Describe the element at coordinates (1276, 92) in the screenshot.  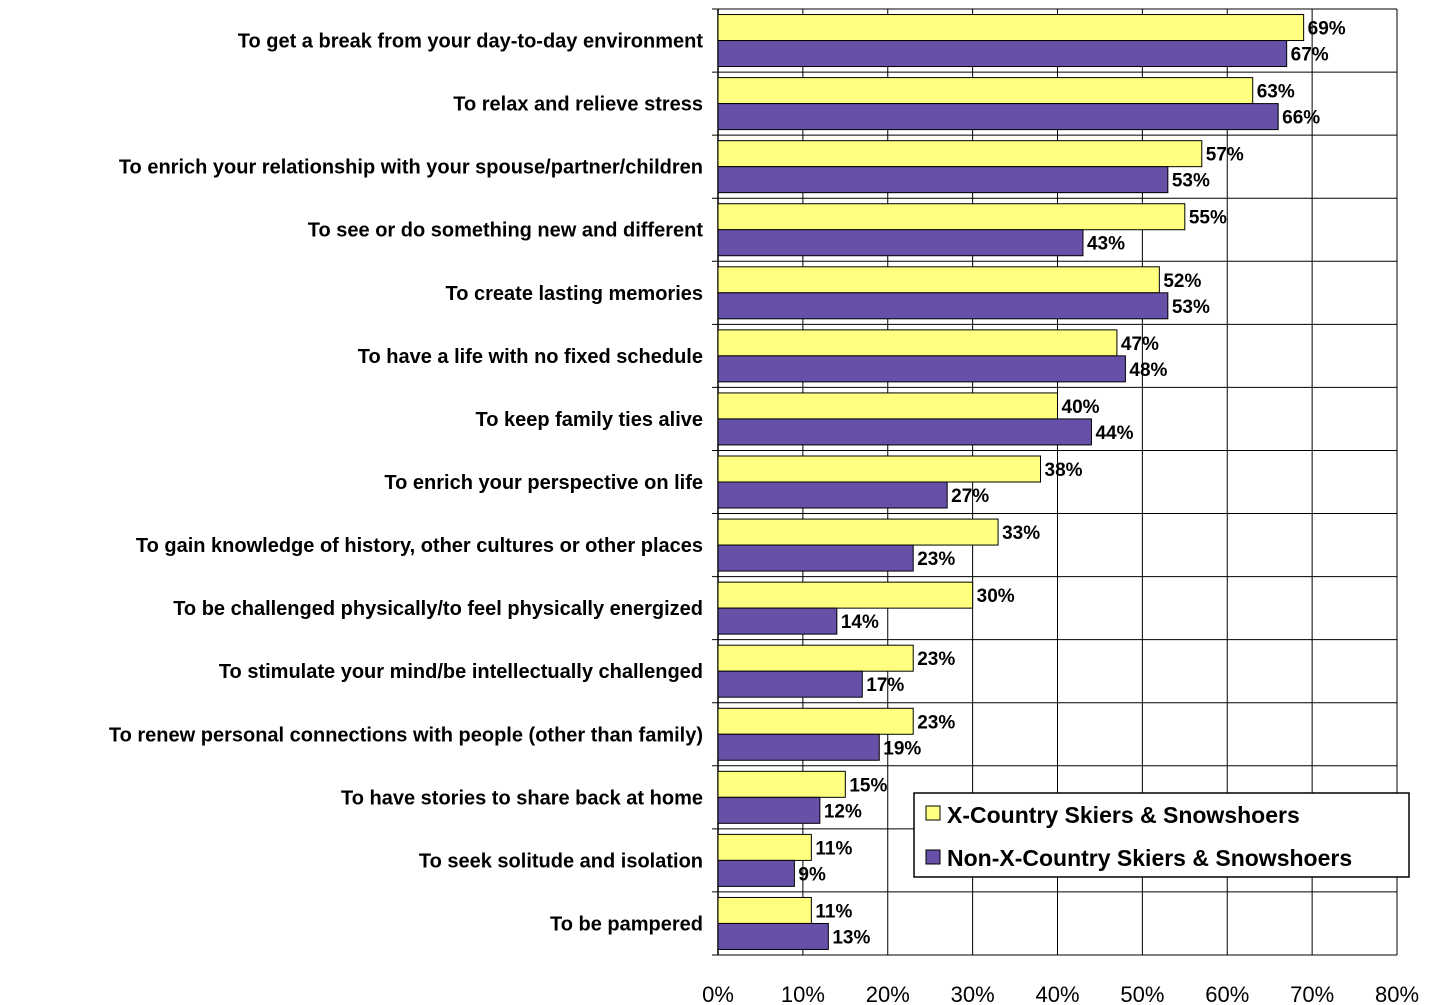
I see `data-label-series-1: 63%` at that location.